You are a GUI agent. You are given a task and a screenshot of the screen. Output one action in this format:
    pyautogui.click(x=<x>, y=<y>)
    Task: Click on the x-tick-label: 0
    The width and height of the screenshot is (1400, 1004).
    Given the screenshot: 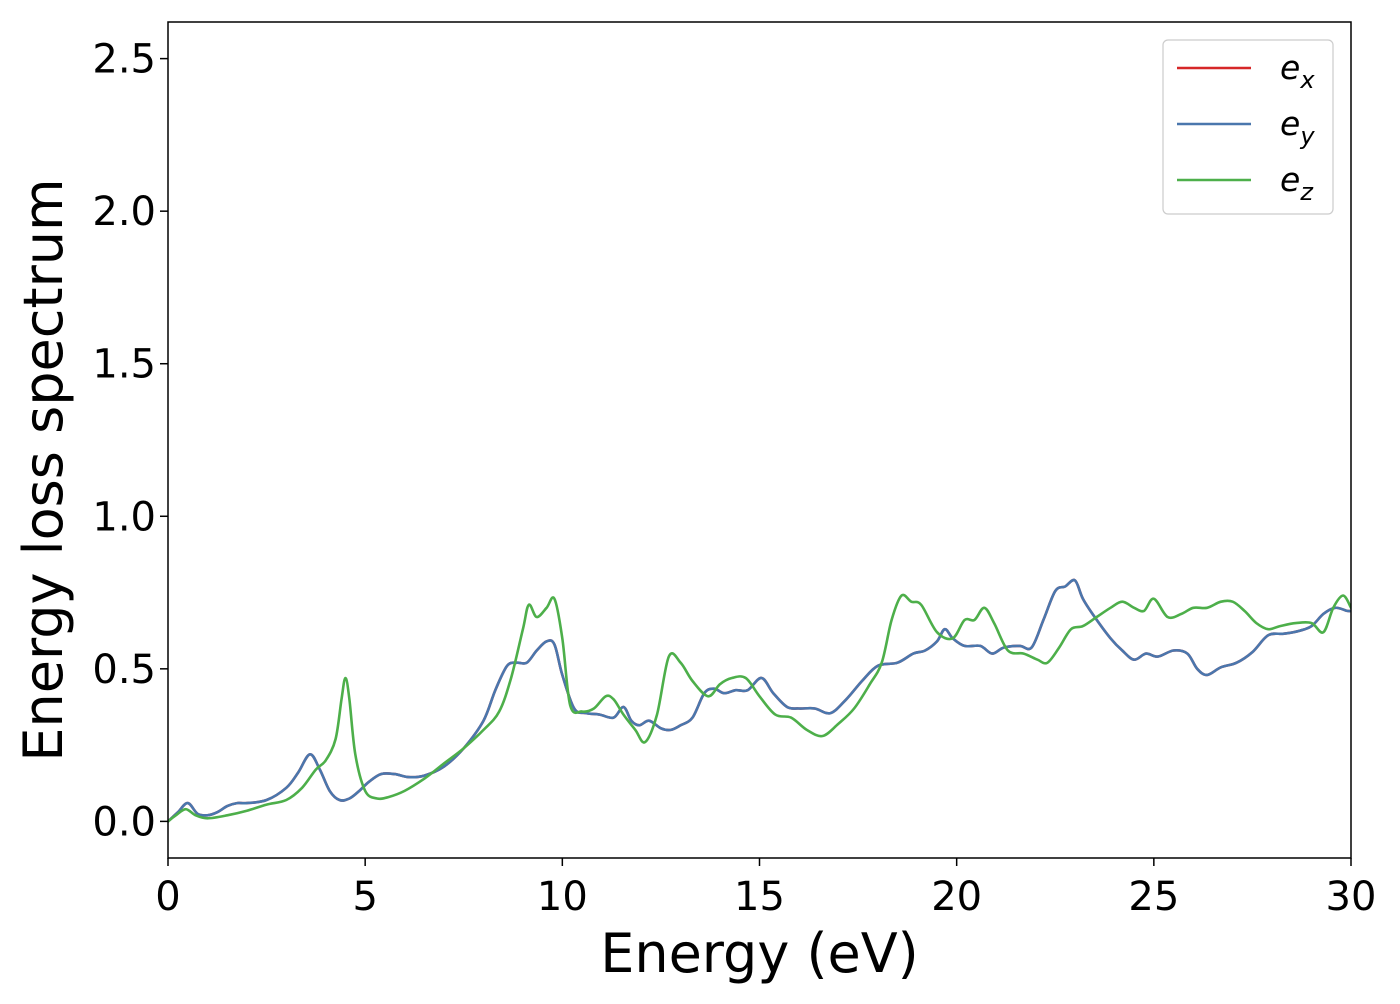 What is the action you would take?
    pyautogui.click(x=167, y=897)
    